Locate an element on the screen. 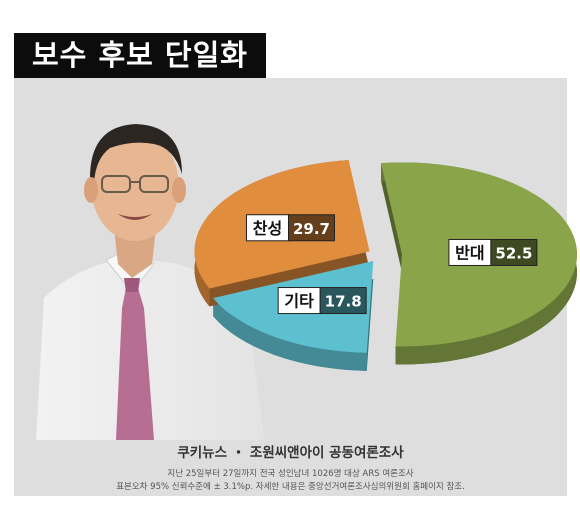 Image resolution: width=580 pixels, height=507 pixels. pie-label-name: 찬성 is located at coordinates (267, 228).